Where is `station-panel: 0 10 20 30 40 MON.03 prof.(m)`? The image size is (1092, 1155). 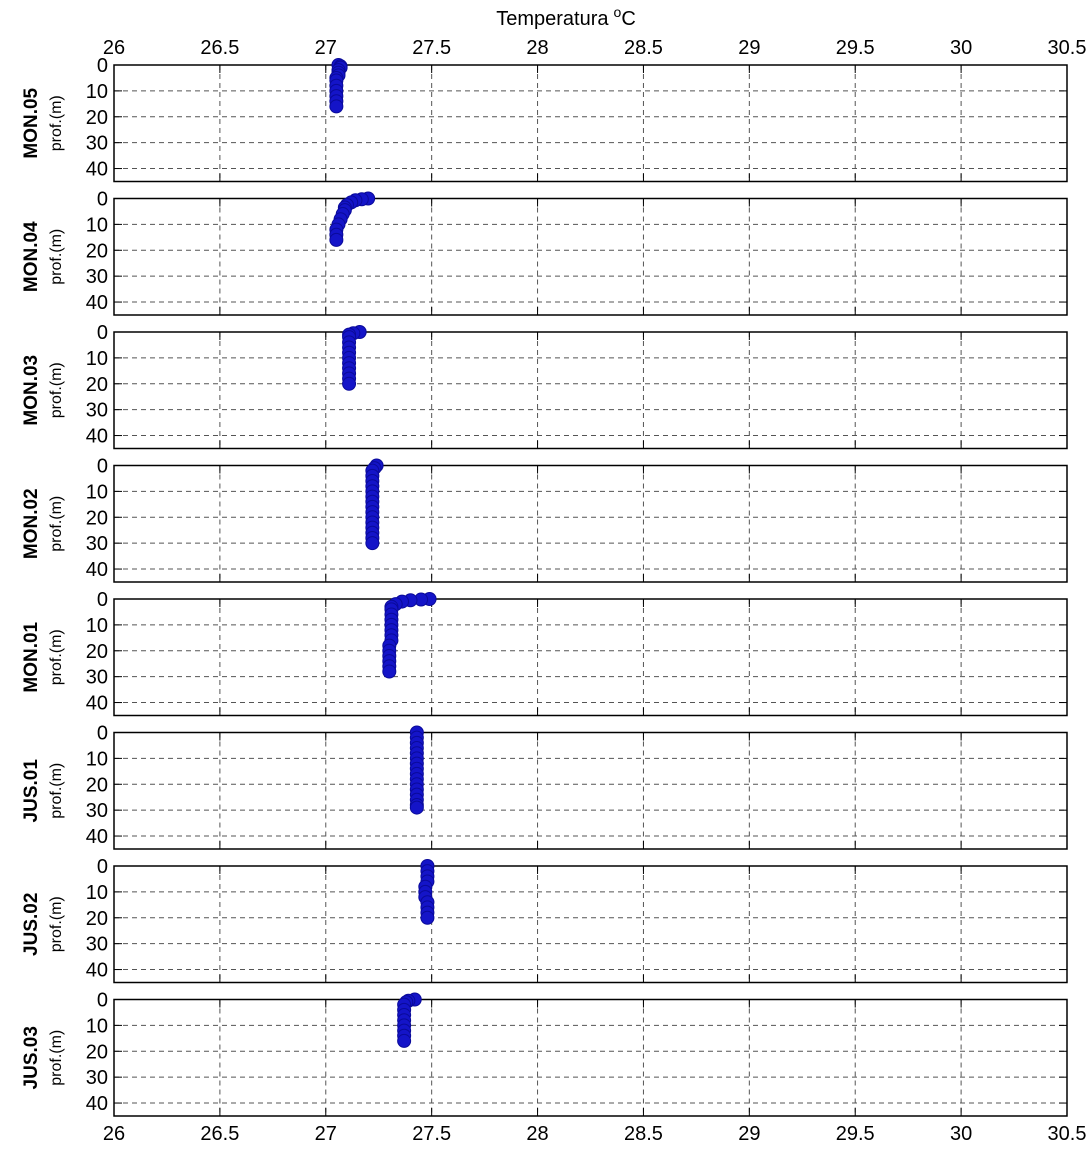 station-panel: 0 10 20 30 40 MON.03 prof.(m) is located at coordinates (544, 386).